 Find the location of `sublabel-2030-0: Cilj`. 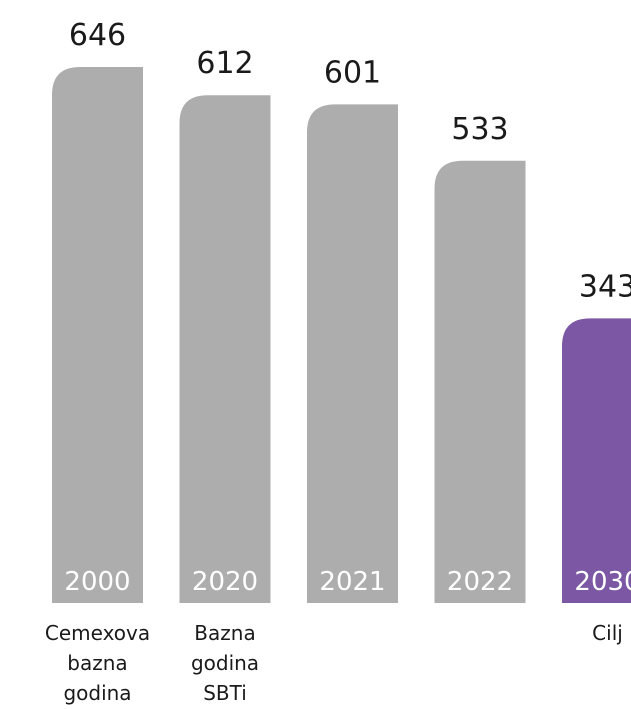

sublabel-2030-0: Cilj is located at coordinates (607, 633).